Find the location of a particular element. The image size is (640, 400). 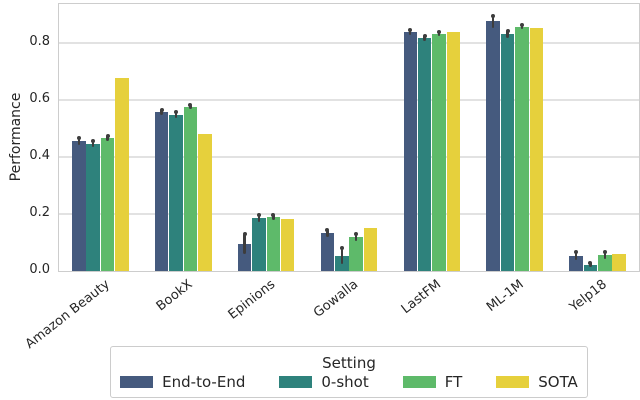

bar-FT-Amazon Beauty is located at coordinates (107, 204).